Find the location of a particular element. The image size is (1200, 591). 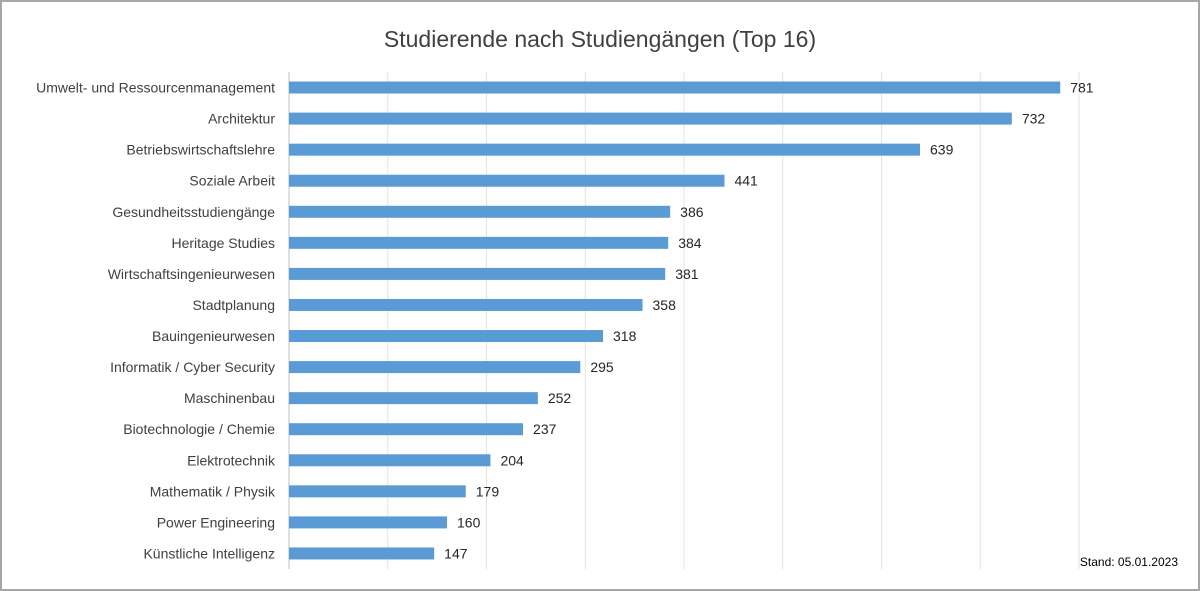

category-label: Informatik / Cyber Security is located at coordinates (192, 367).